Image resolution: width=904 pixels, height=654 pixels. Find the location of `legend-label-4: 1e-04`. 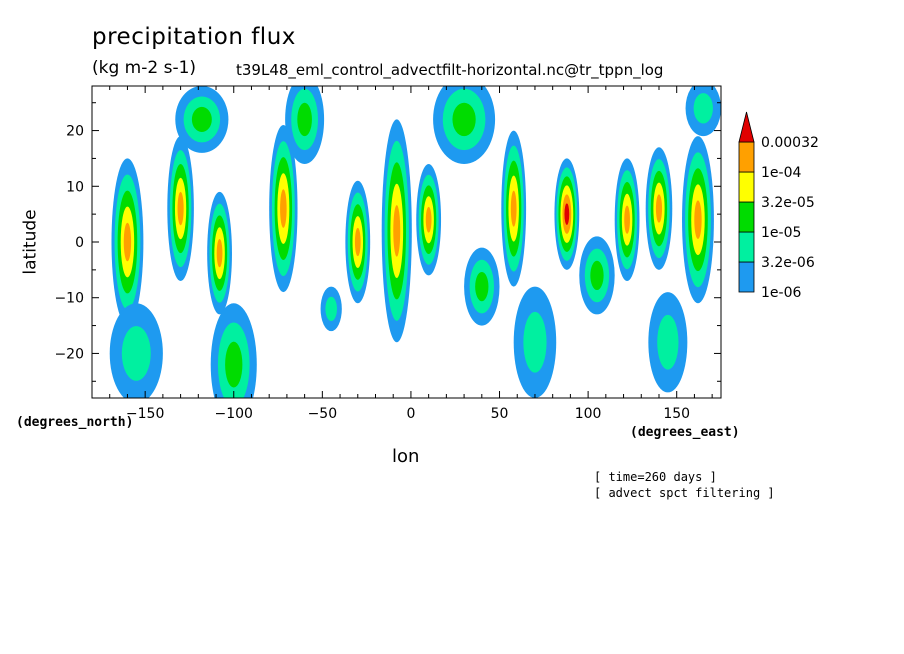

legend-label-4: 1e-04 is located at coordinates (781, 173).